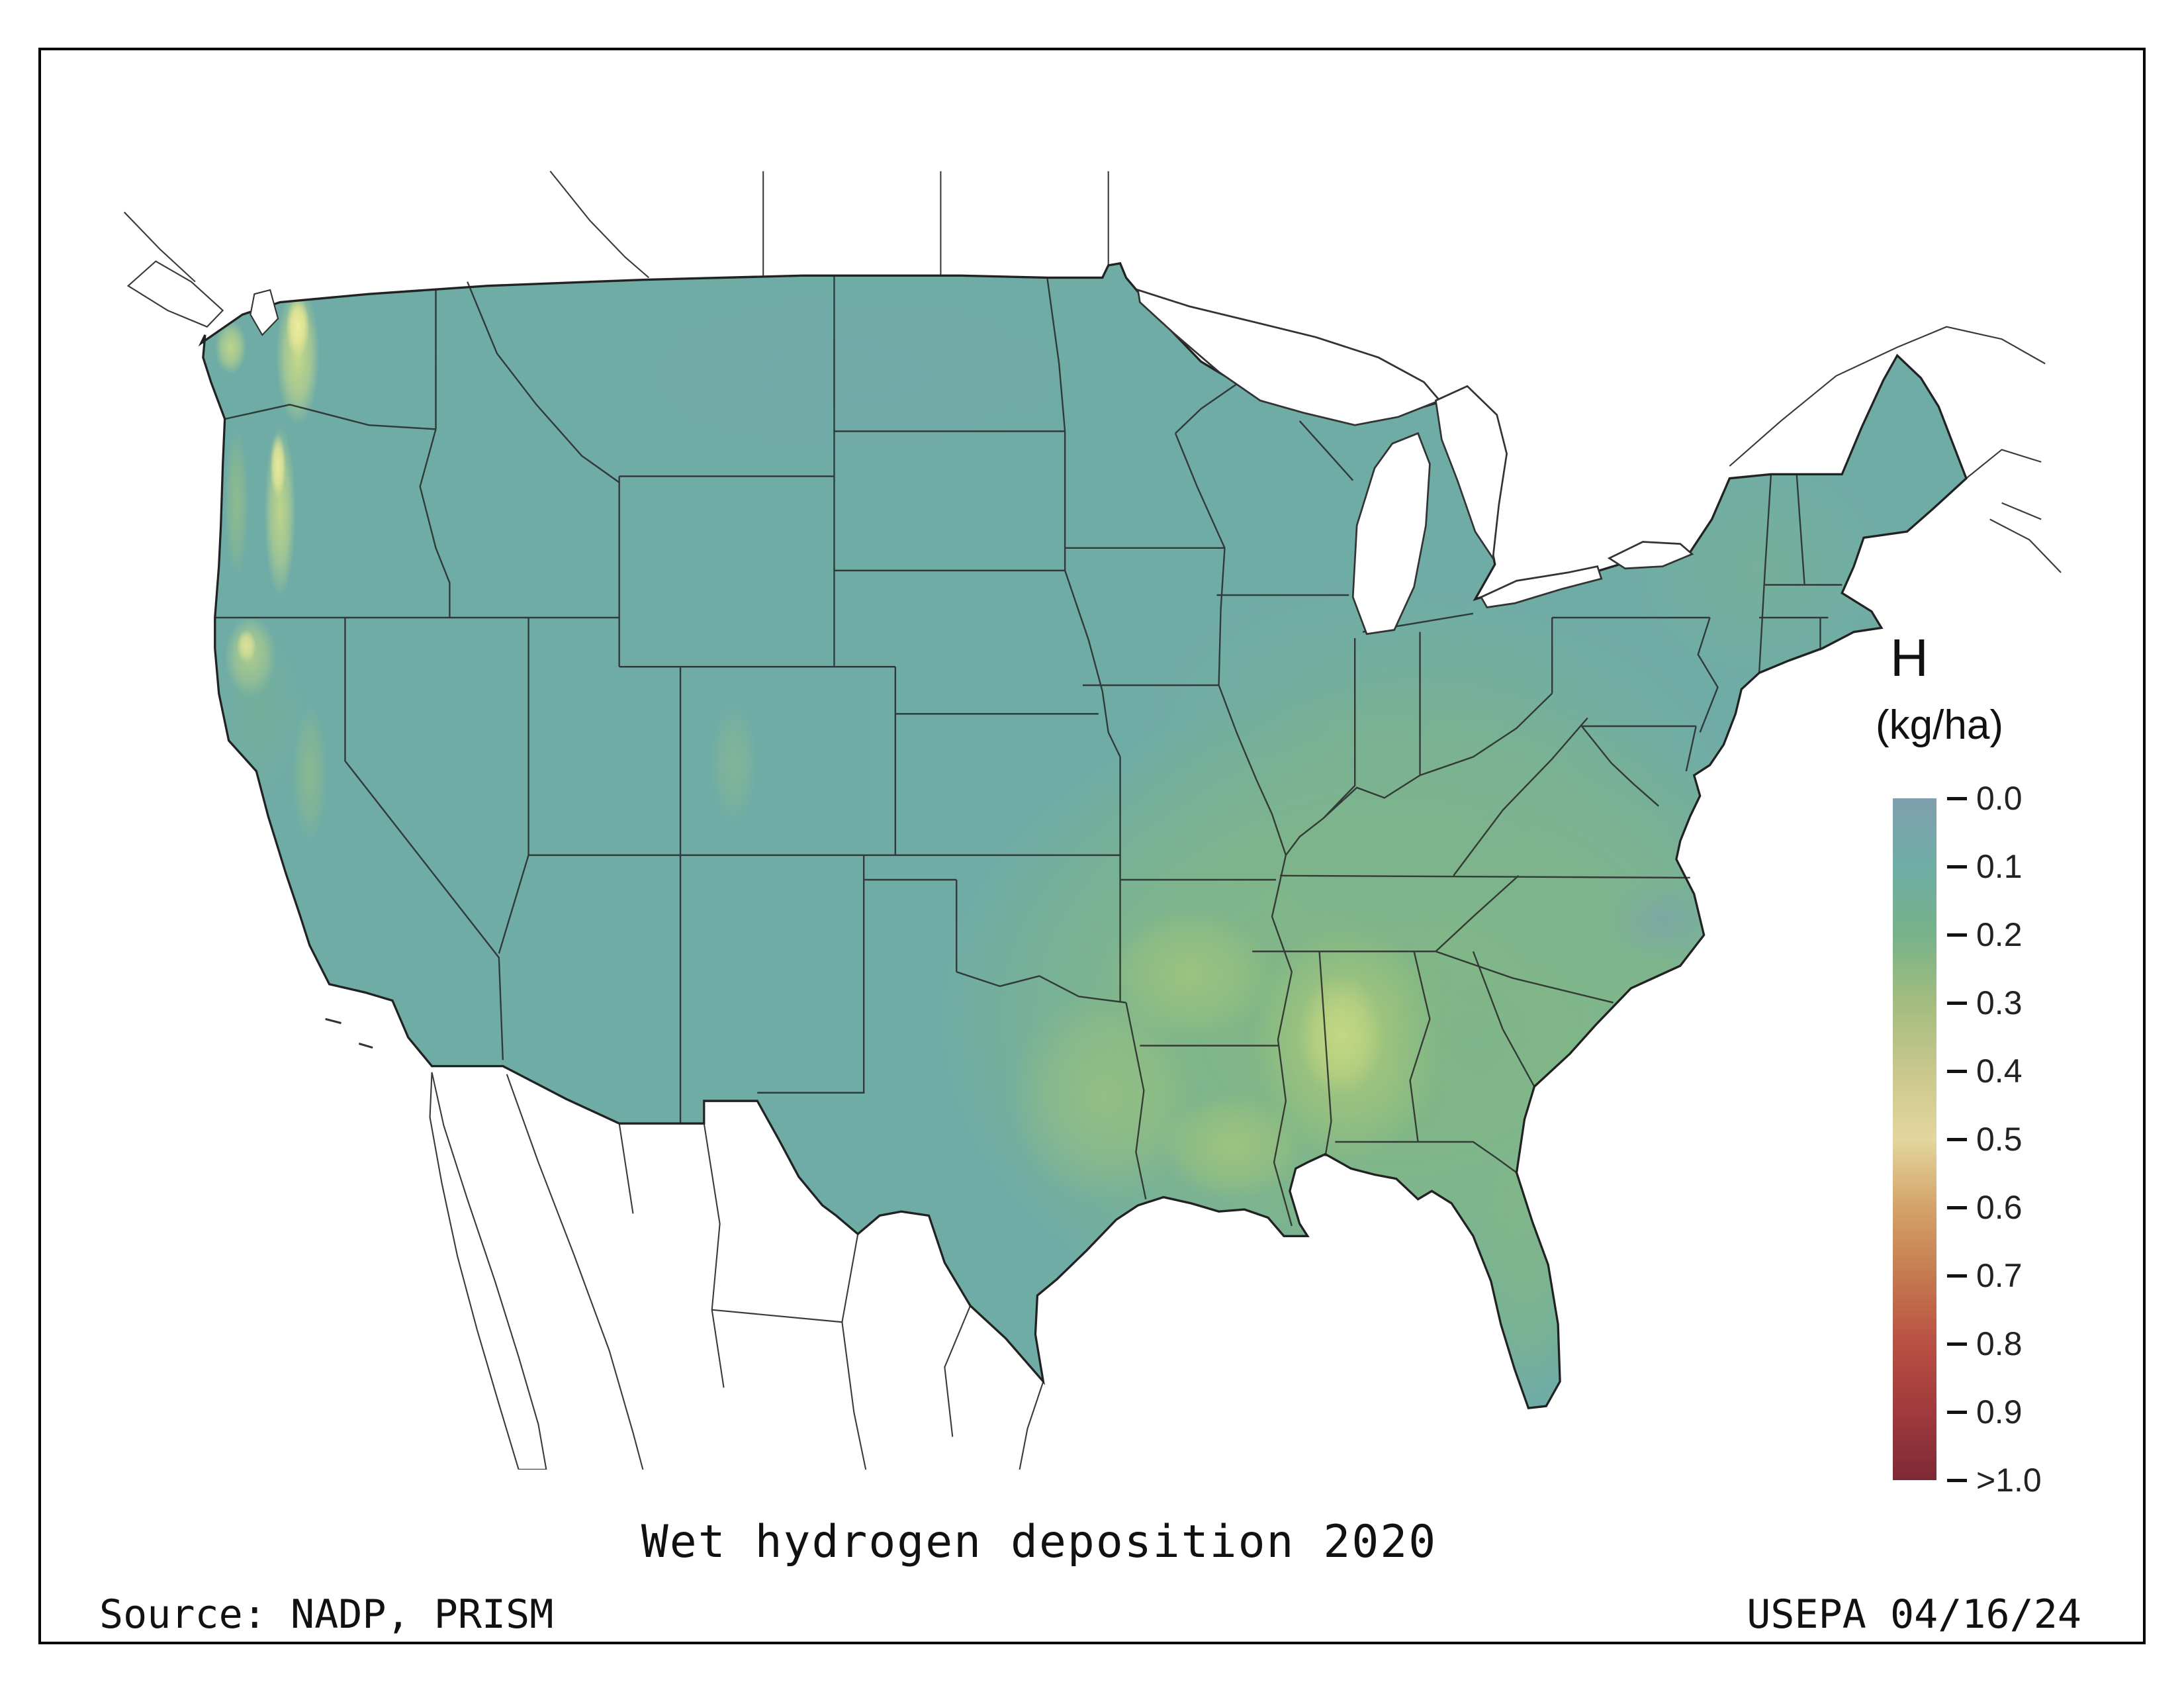  I want to click on puget-sound, so click(264, 312).